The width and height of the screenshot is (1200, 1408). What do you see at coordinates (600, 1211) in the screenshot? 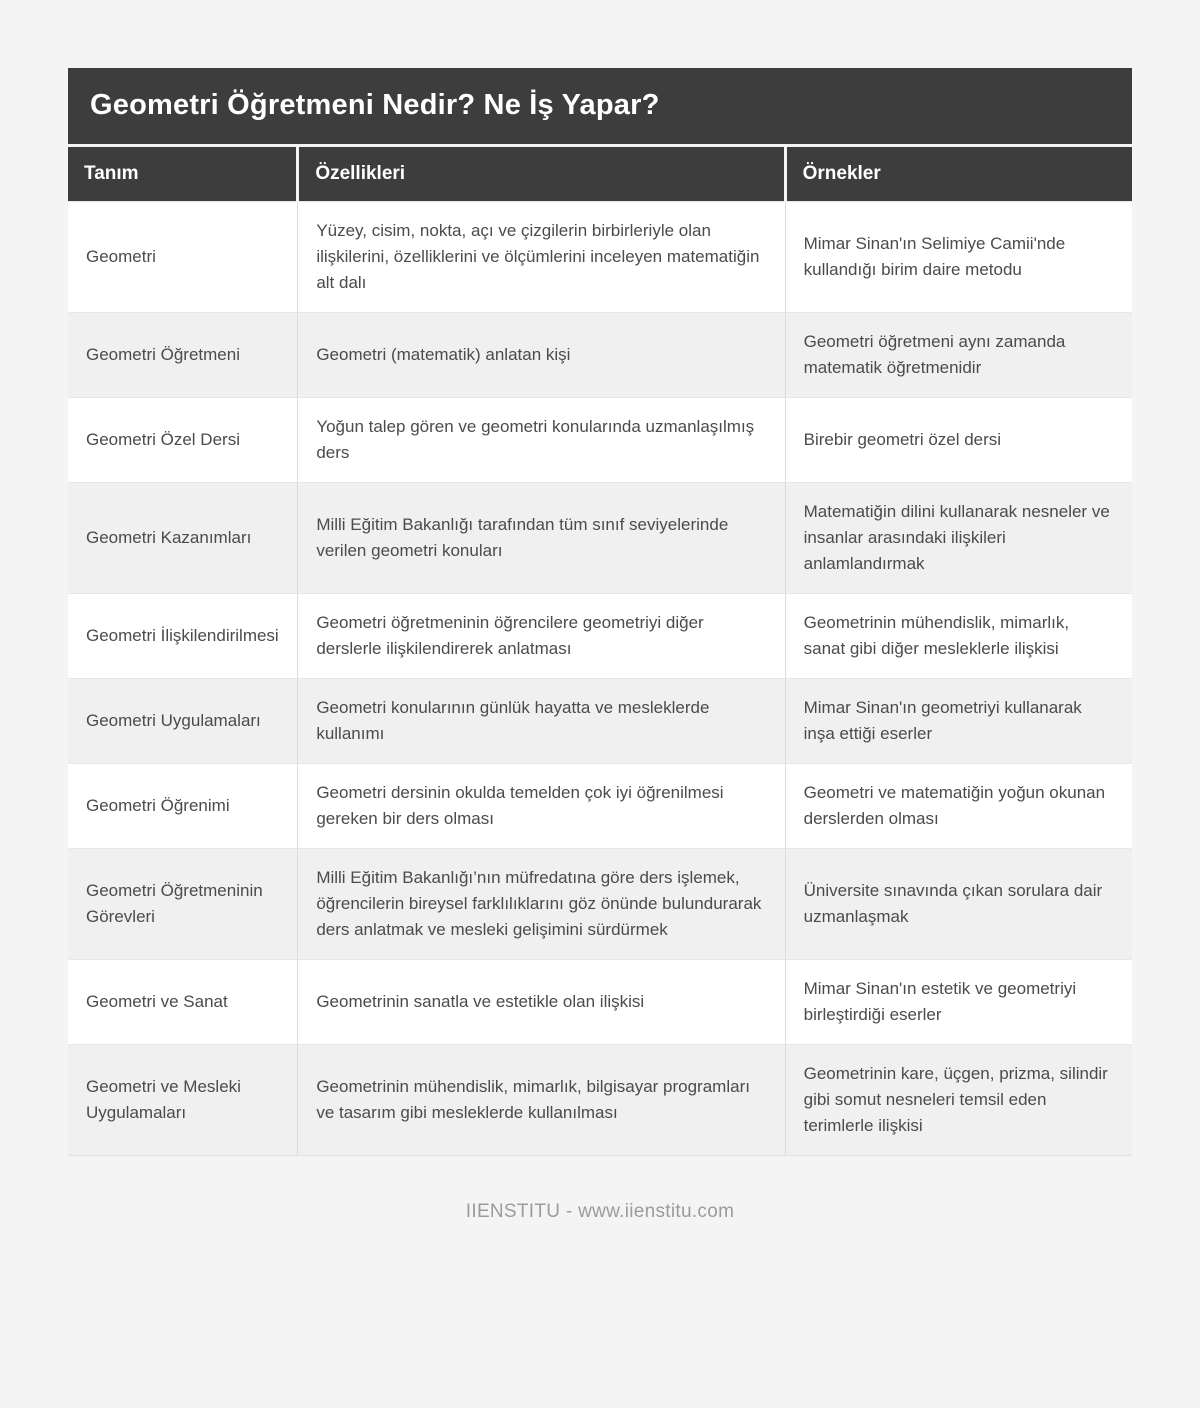
I see `footer-credit: IIENSTITU - www.iienstitu.com` at bounding box center [600, 1211].